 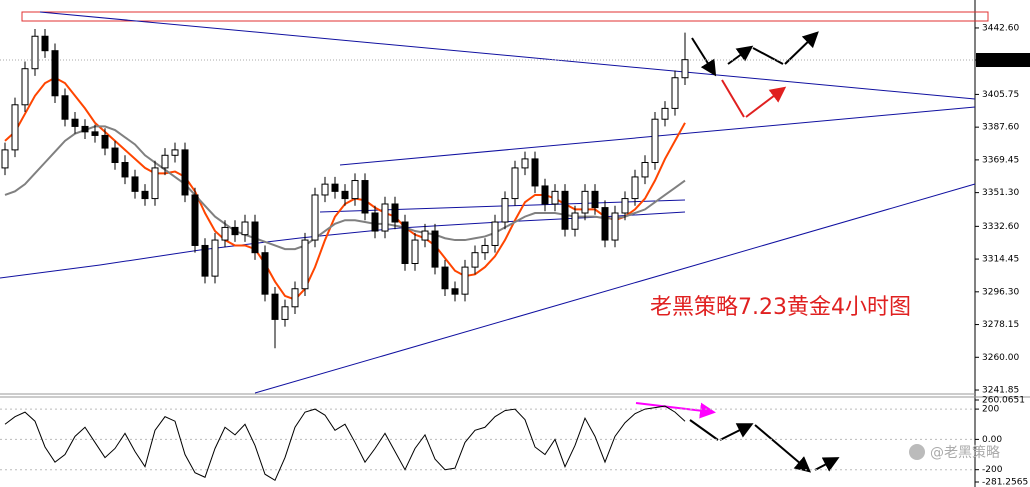 I want to click on last-price-box, so click(x=1003, y=60).